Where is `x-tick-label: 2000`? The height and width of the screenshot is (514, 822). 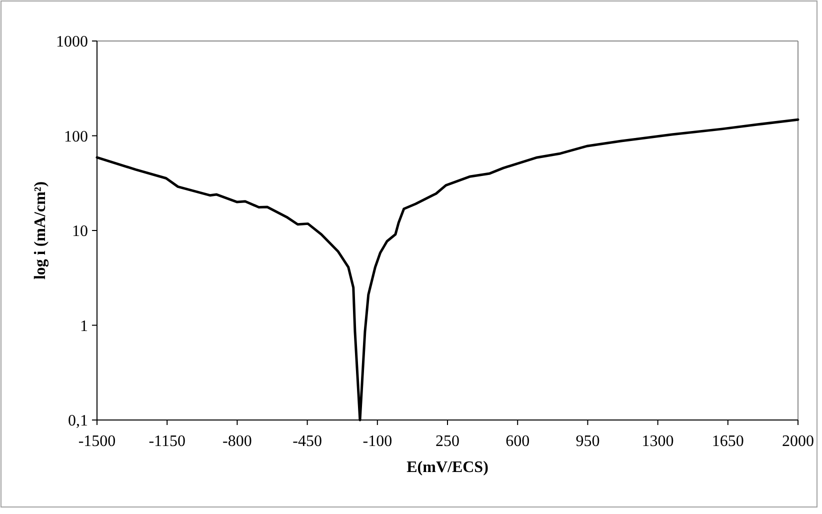
x-tick-label: 2000 is located at coordinates (798, 441).